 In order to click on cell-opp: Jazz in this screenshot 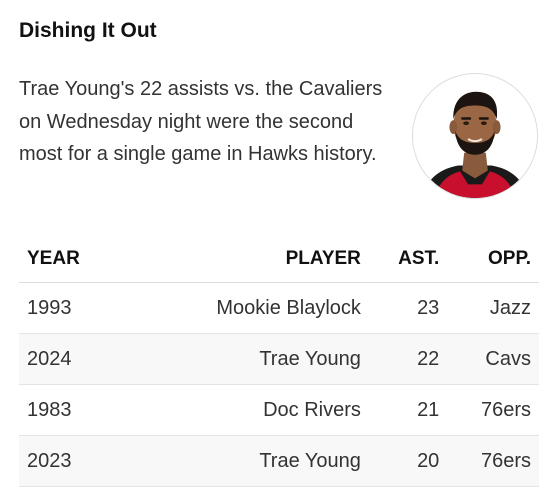, I will do `click(493, 308)`.